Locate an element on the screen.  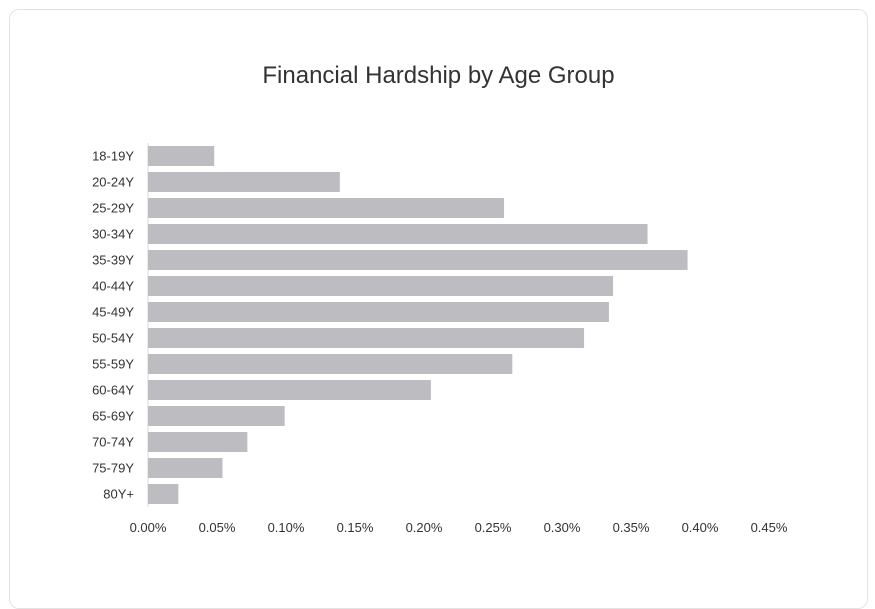
category-label: 18-19Y is located at coordinates (113, 156).